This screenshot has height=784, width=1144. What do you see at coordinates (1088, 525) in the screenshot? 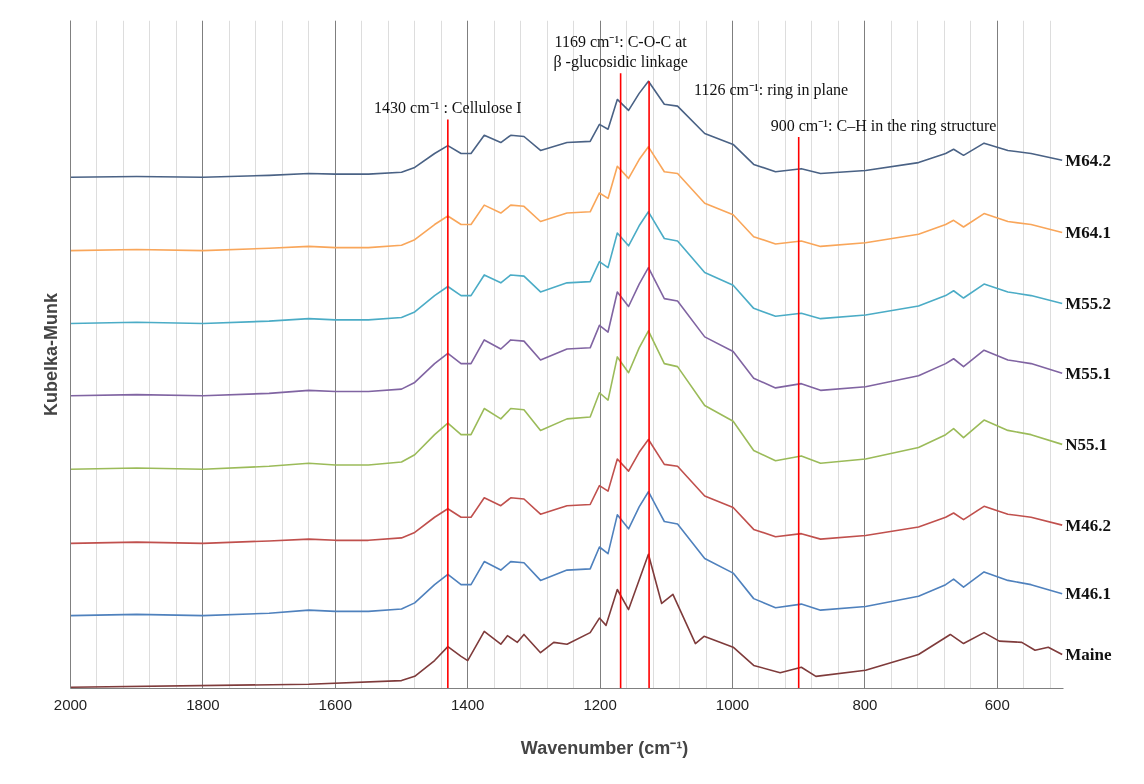
I see `series-label: M46.2` at bounding box center [1088, 525].